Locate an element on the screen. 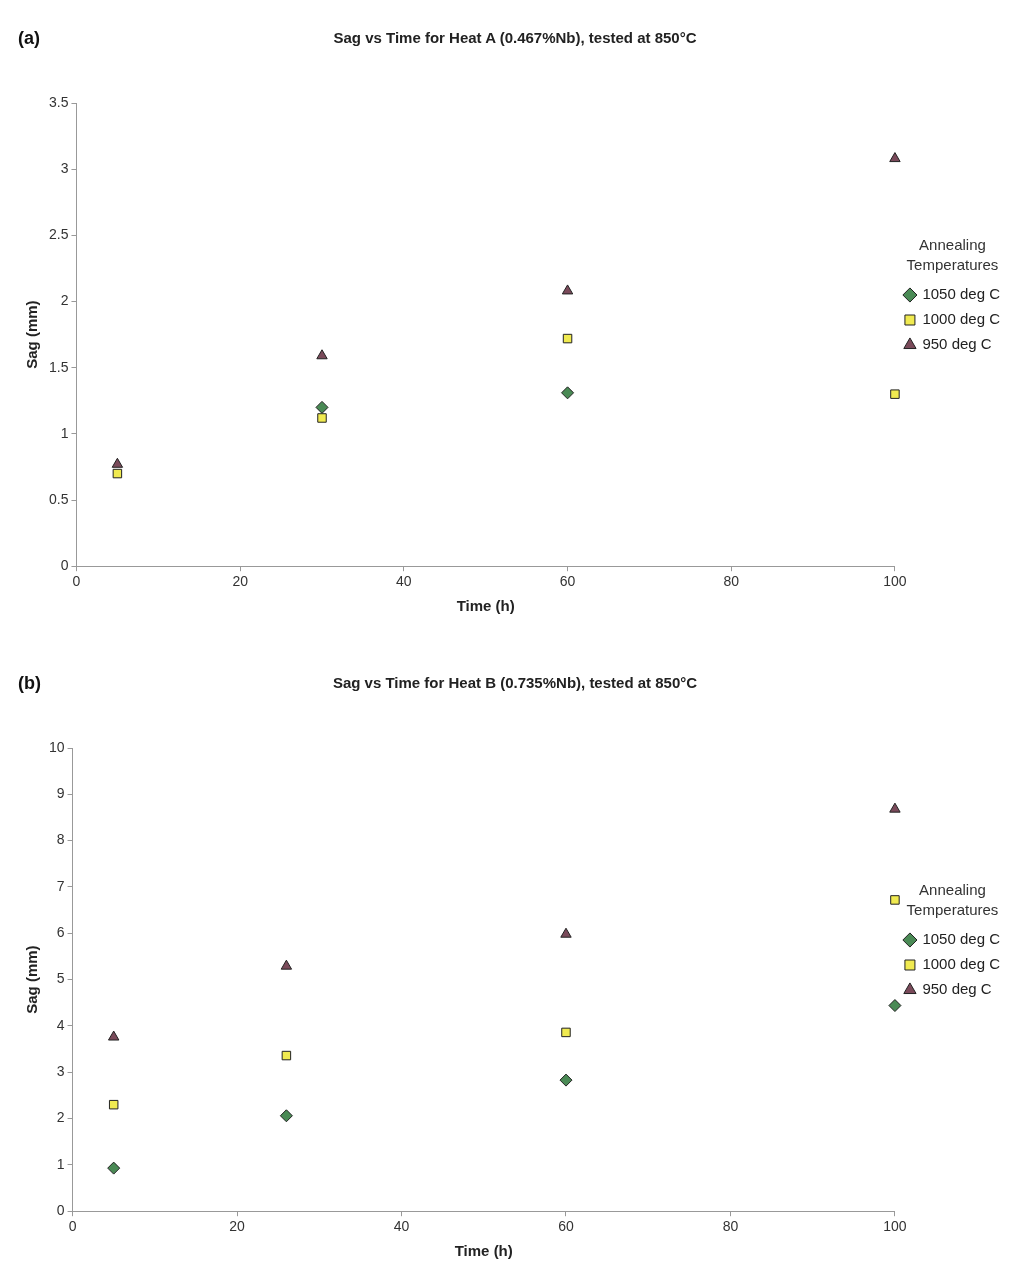 The image size is (1025, 1286). y-tick-label: 3.5 is located at coordinates (58, 101).